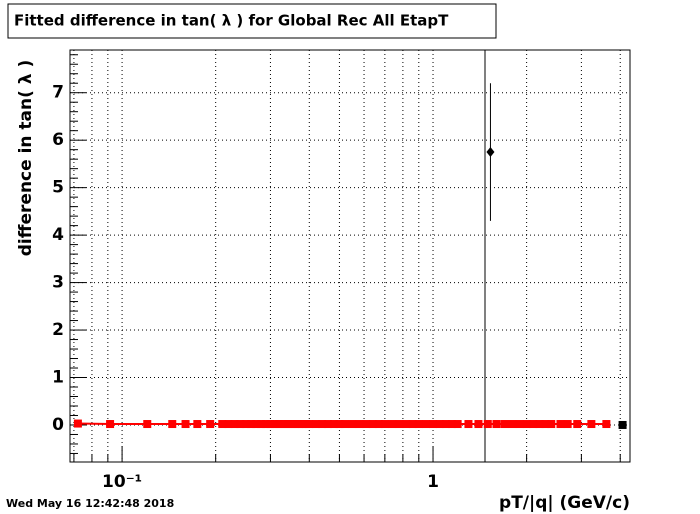 The width and height of the screenshot is (700, 514). Describe the element at coordinates (26, 158) in the screenshot. I see `y-axis-label: difference in tan( λ )` at that location.